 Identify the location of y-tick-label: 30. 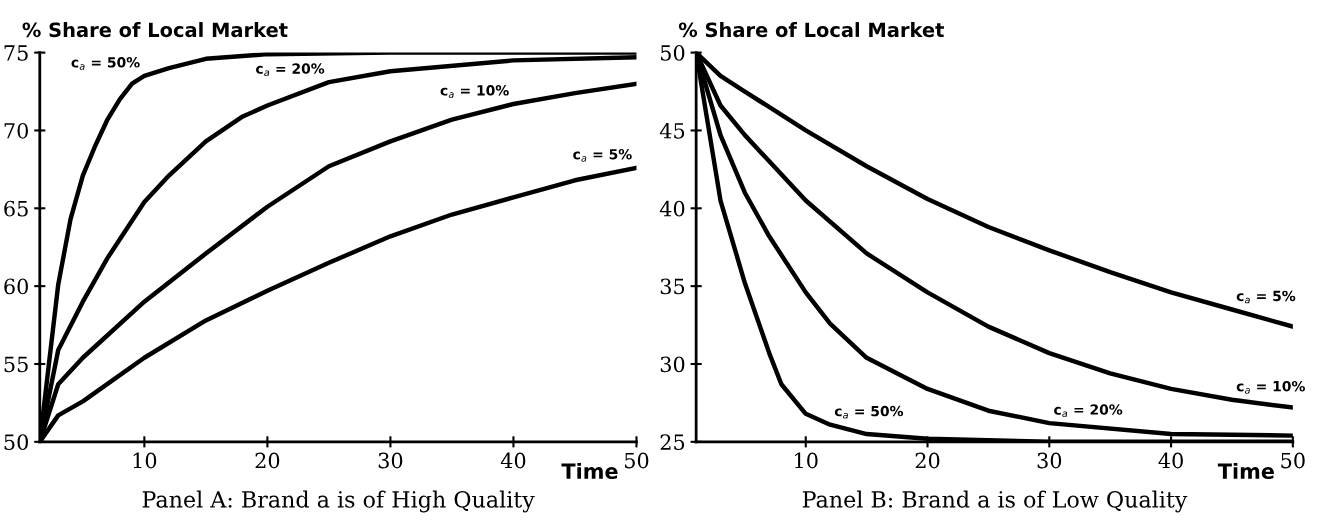
(672, 364).